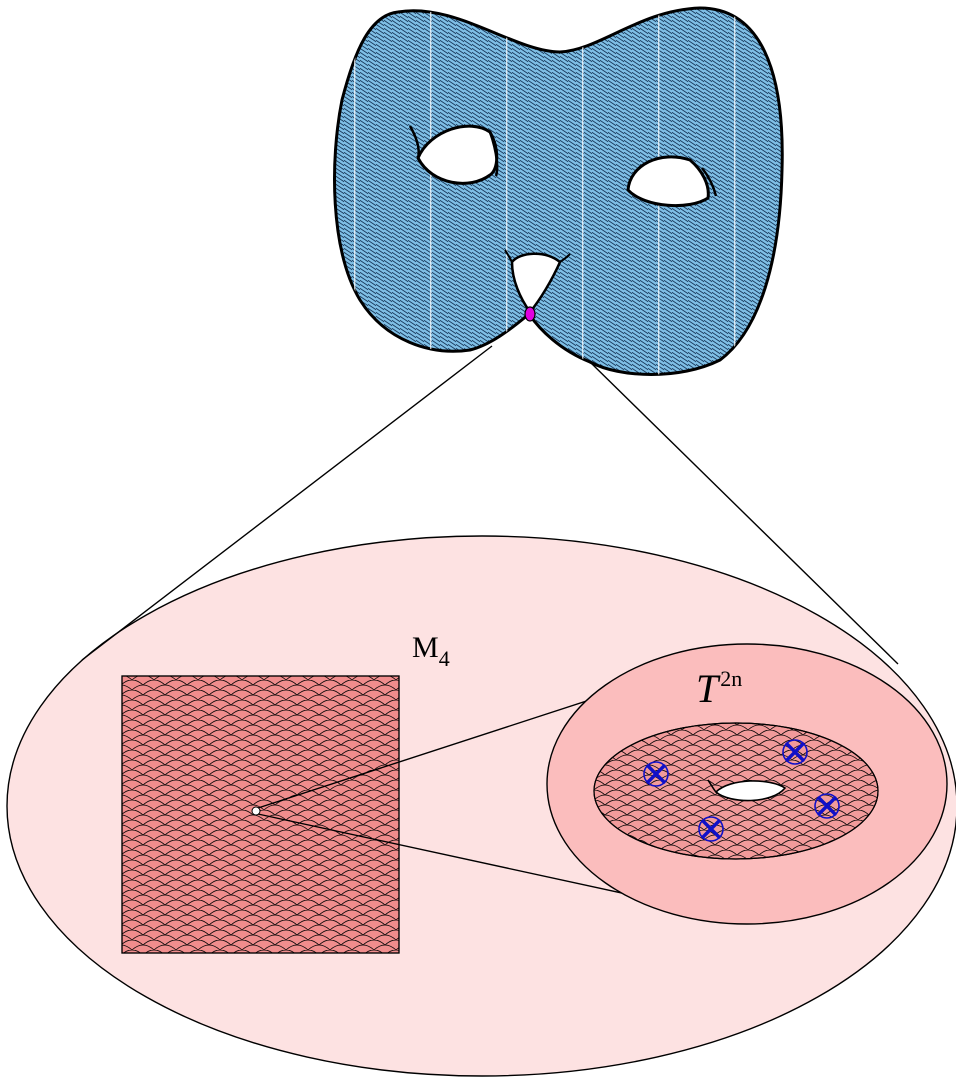  I want to click on right-eye-hole, so click(668, 181).